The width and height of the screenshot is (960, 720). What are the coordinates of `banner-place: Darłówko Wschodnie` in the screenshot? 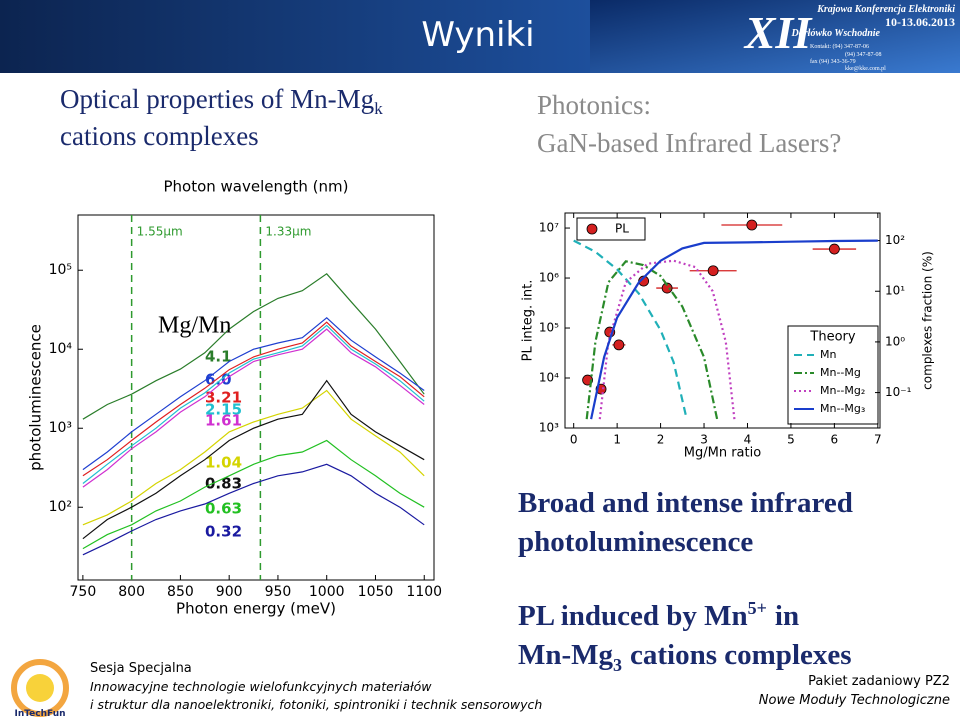 It's located at (836, 33).